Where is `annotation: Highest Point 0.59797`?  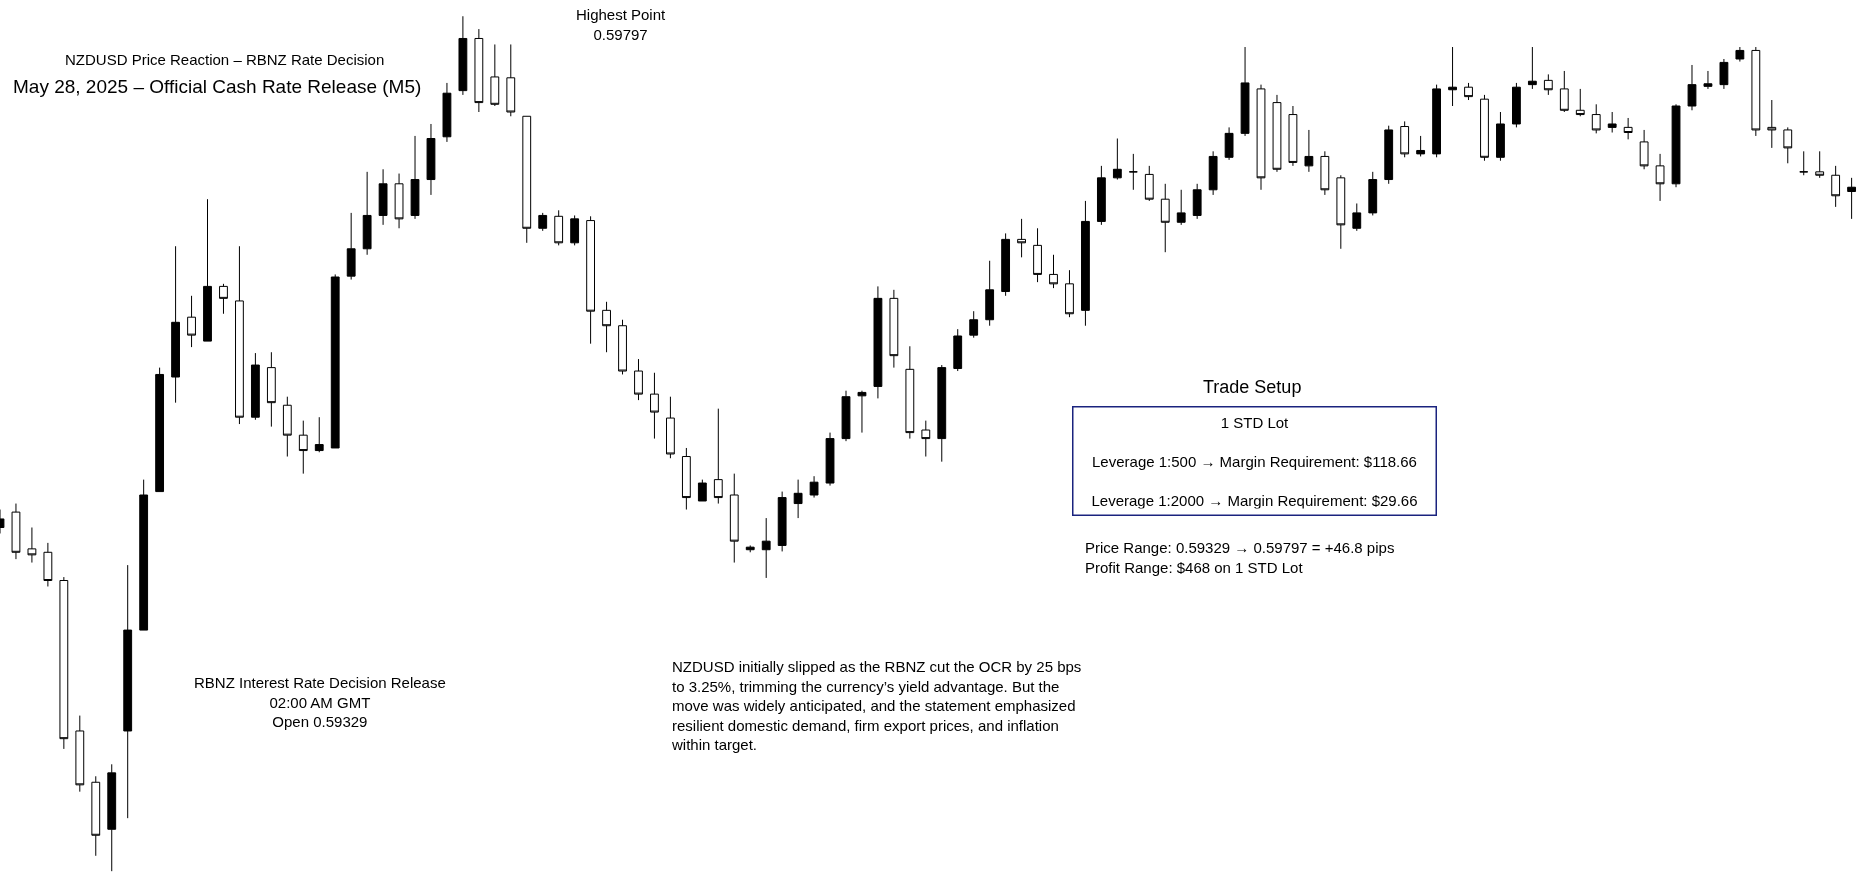 annotation: Highest Point 0.59797 is located at coordinates (621, 24).